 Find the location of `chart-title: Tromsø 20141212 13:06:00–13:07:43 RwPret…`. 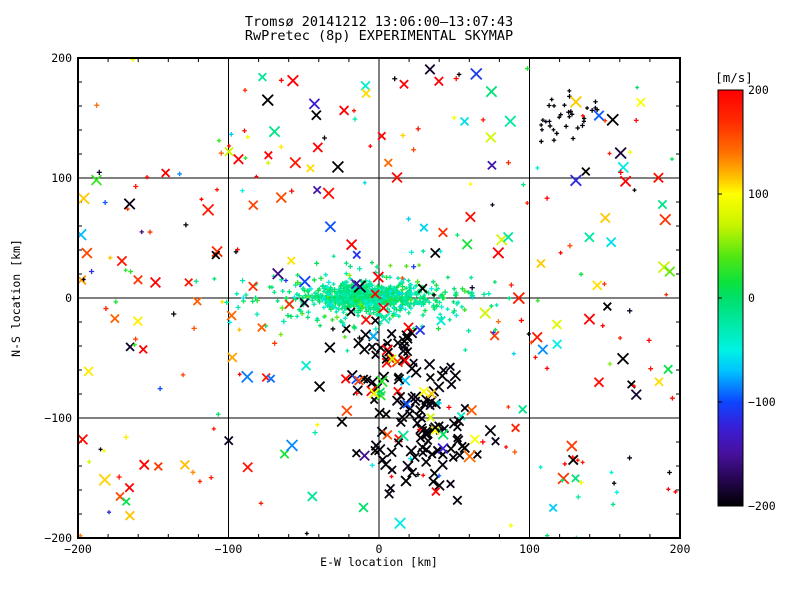

chart-title: Tromsø 20141212 13:06:00–13:07:43 RwPret… is located at coordinates (379, 29).